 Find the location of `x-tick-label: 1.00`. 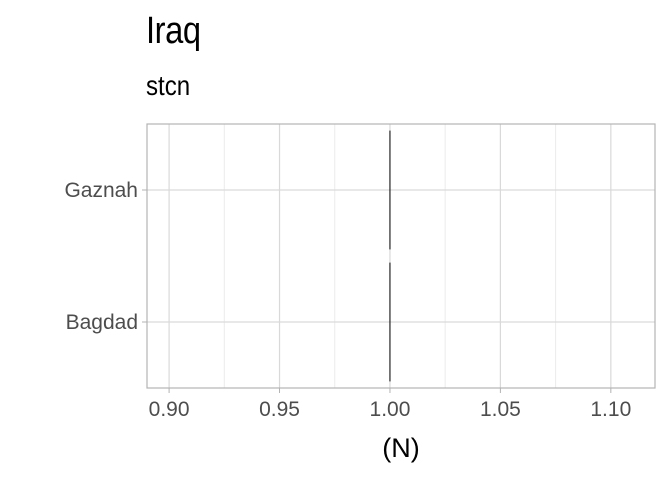

x-tick-label: 1.00 is located at coordinates (390, 409).